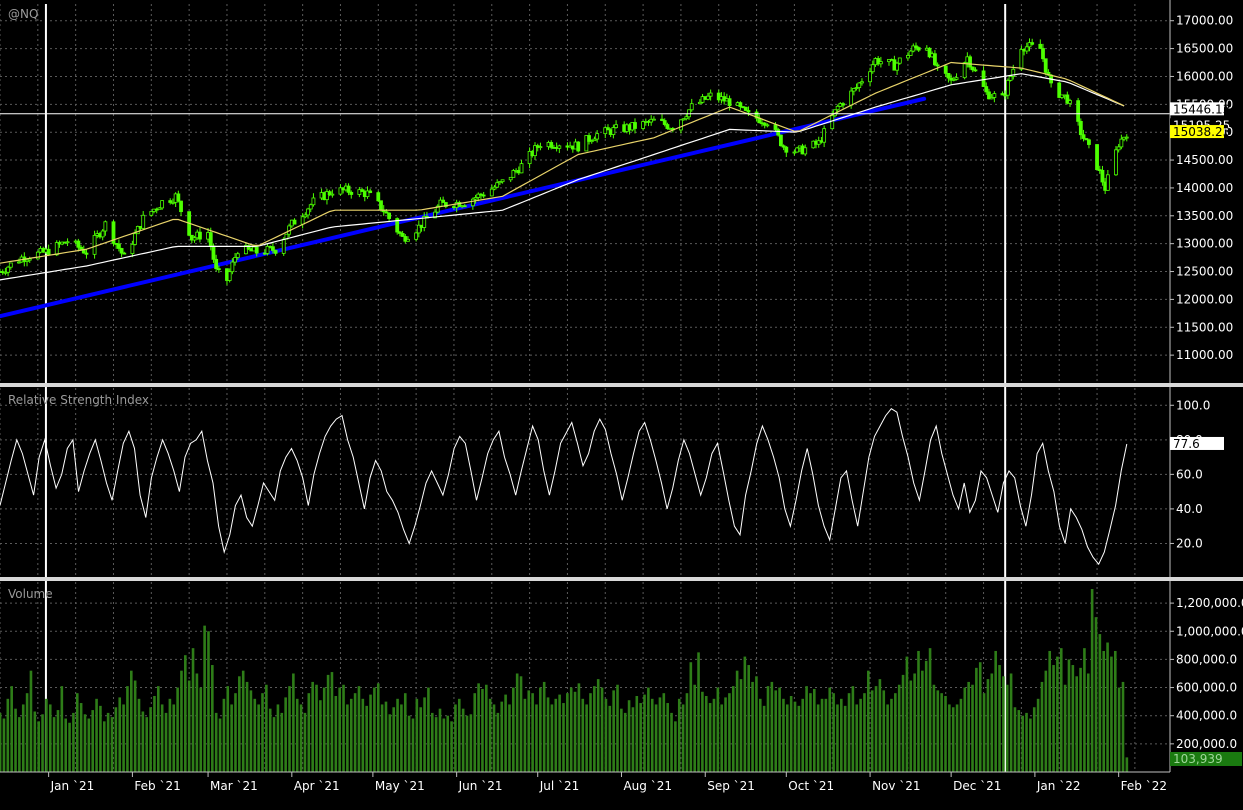  Describe the element at coordinates (1204, 188) in the screenshot. I see `price-axis-tick-label: 14000.00` at that location.